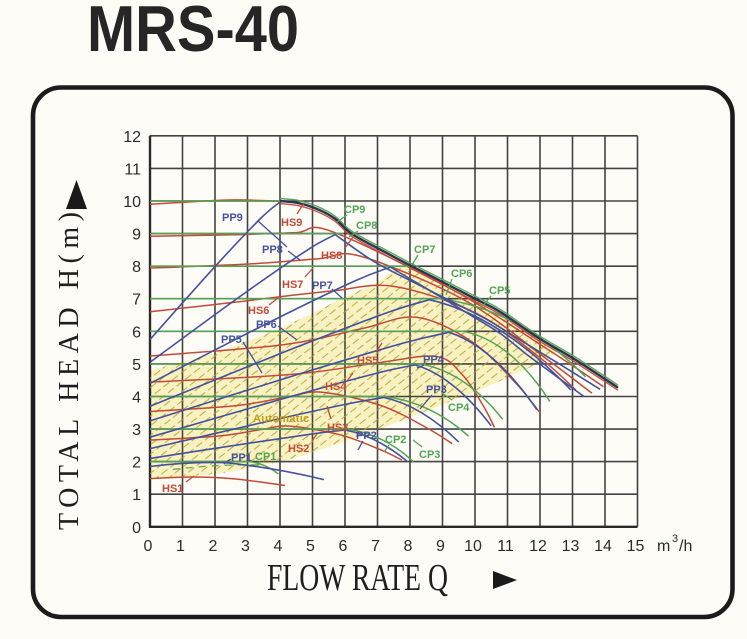  What do you see at coordinates (685, 546) in the screenshot?
I see `svg-text: /h` at bounding box center [685, 546].